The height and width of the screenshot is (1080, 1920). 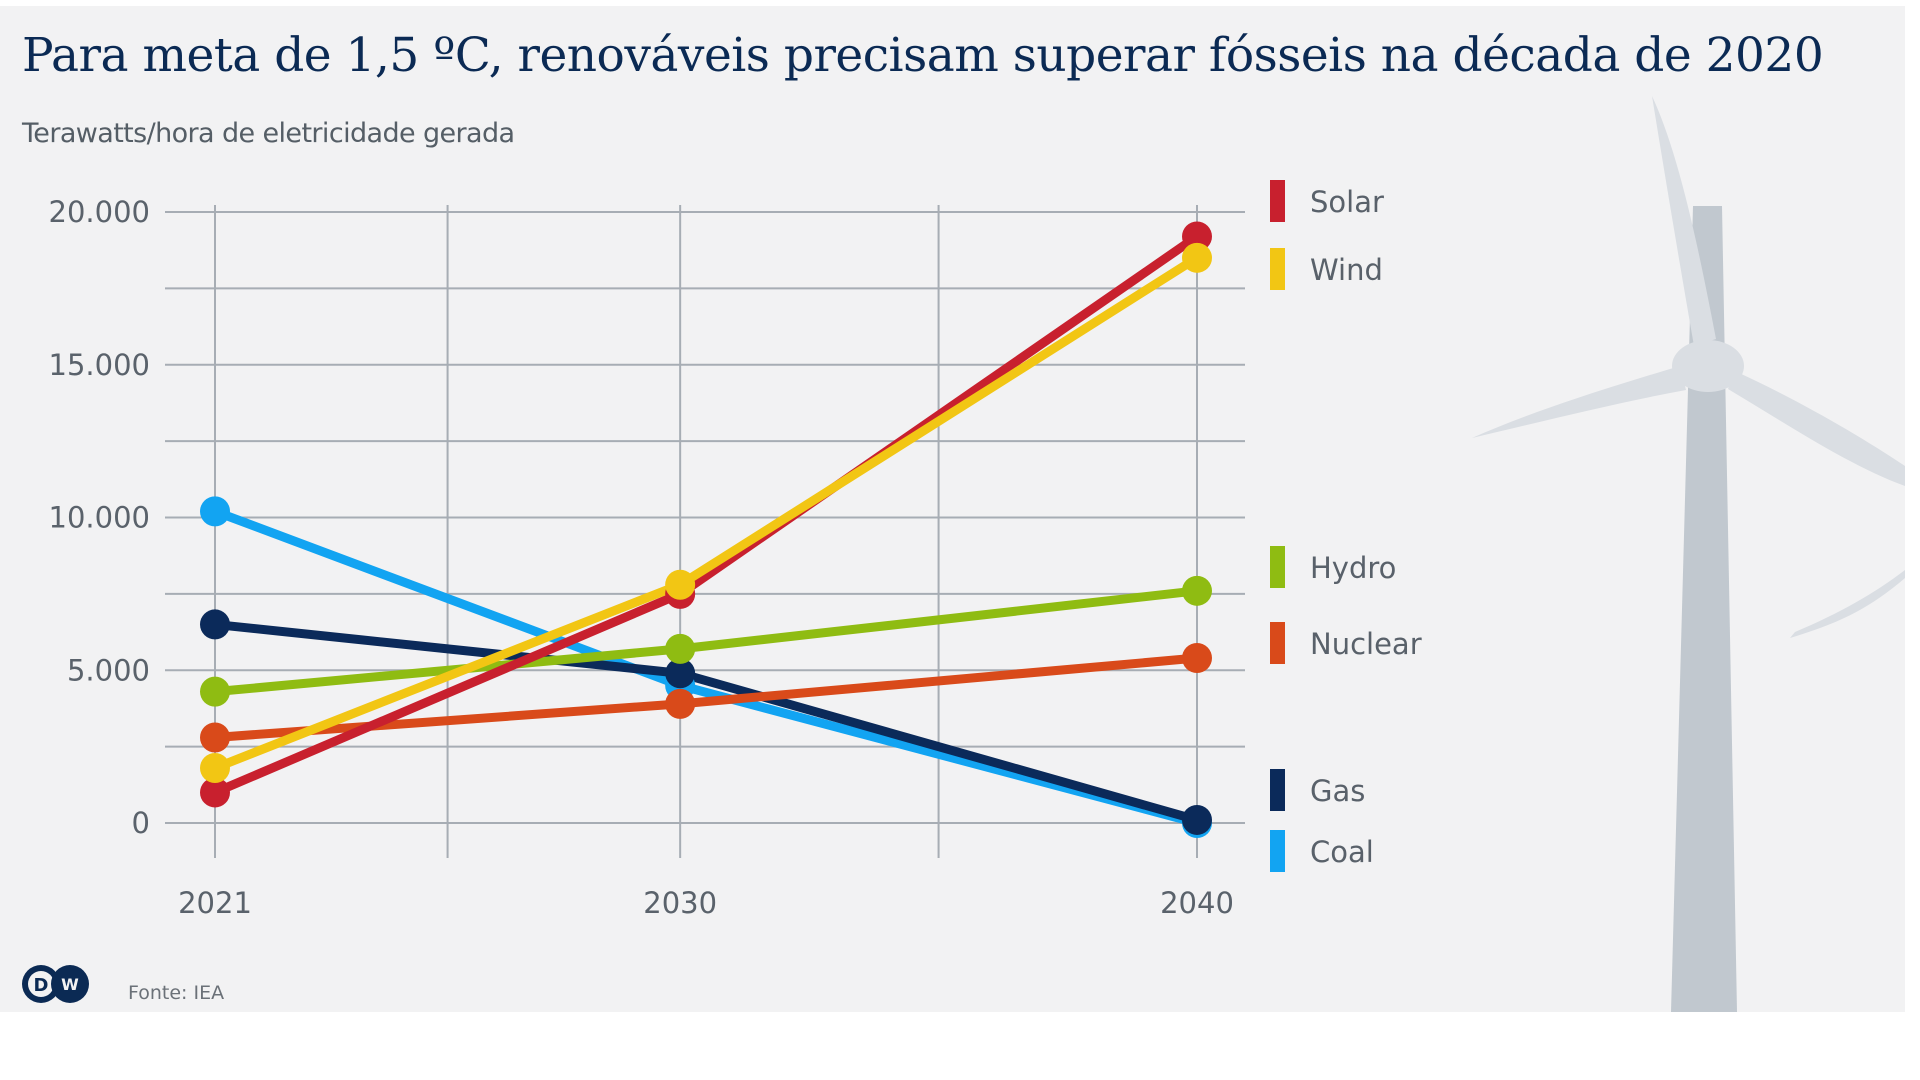 I want to click on legend-swatch-nuclear, so click(x=1277, y=643).